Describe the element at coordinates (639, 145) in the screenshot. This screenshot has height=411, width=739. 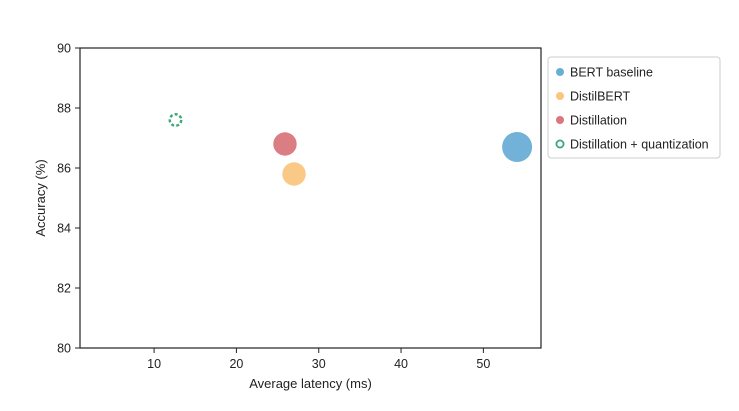
I see `legend-label-4: Distillation + quantization` at that location.